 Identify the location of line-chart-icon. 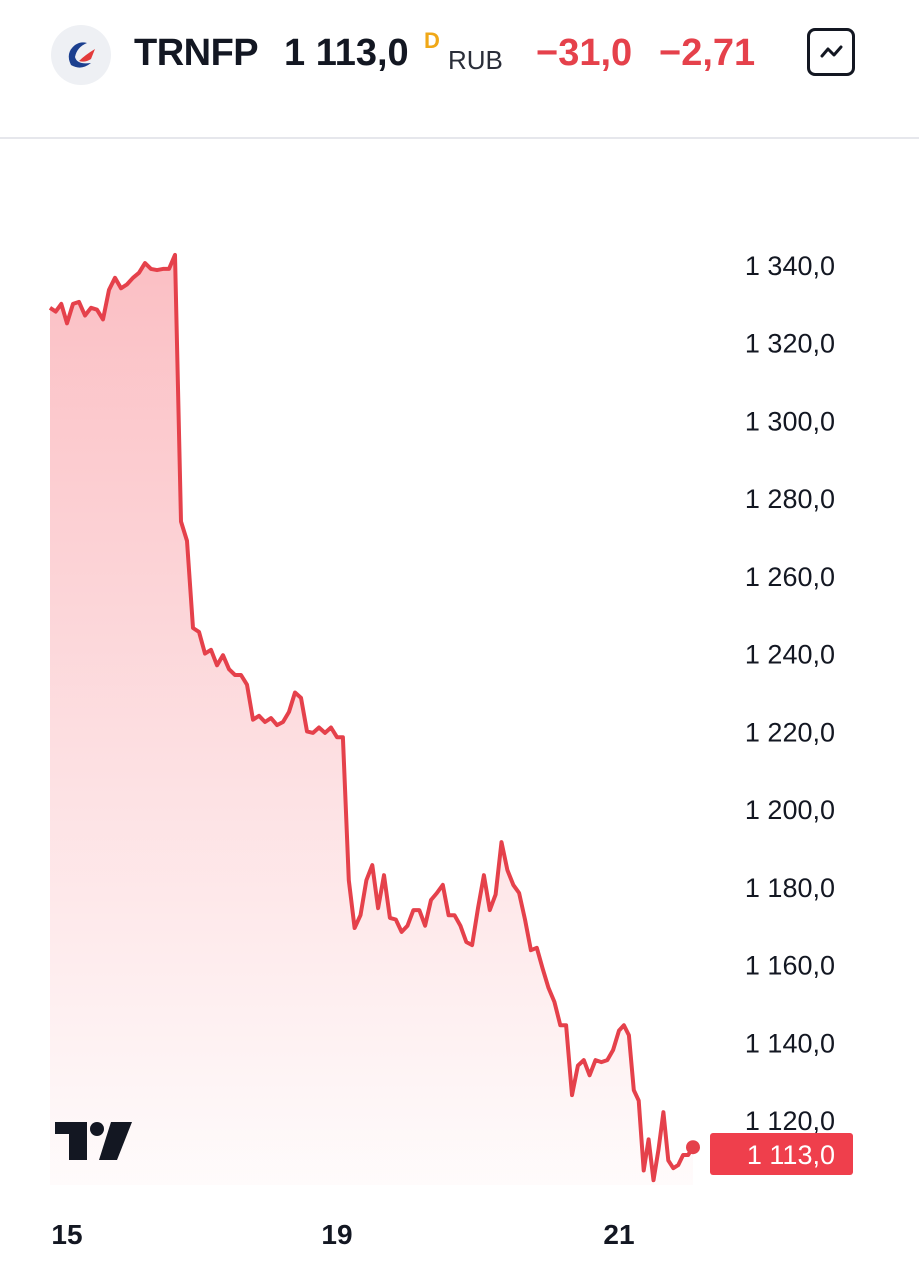
(831, 51).